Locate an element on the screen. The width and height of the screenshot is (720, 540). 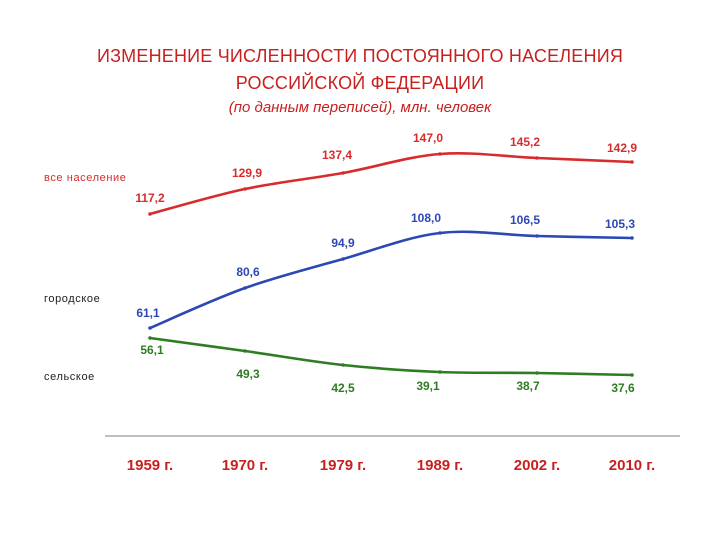
chart-title-line-2: РОССИЙСКОЙ ФЕДЕРАЦИИ is located at coordinates (360, 83).